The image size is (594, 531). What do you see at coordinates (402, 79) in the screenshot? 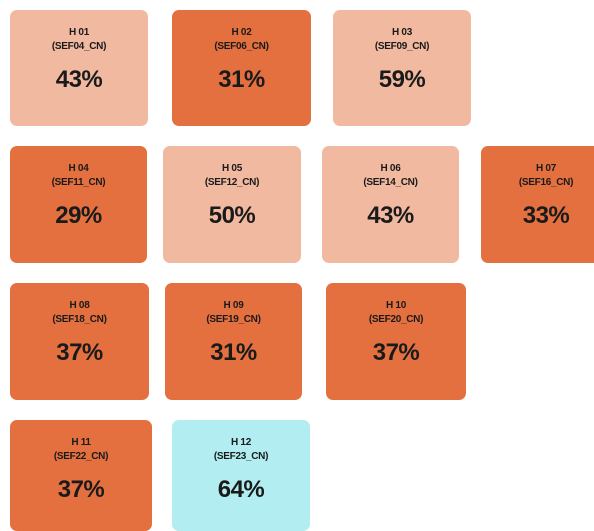
I see `tile-value: 59%` at bounding box center [402, 79].